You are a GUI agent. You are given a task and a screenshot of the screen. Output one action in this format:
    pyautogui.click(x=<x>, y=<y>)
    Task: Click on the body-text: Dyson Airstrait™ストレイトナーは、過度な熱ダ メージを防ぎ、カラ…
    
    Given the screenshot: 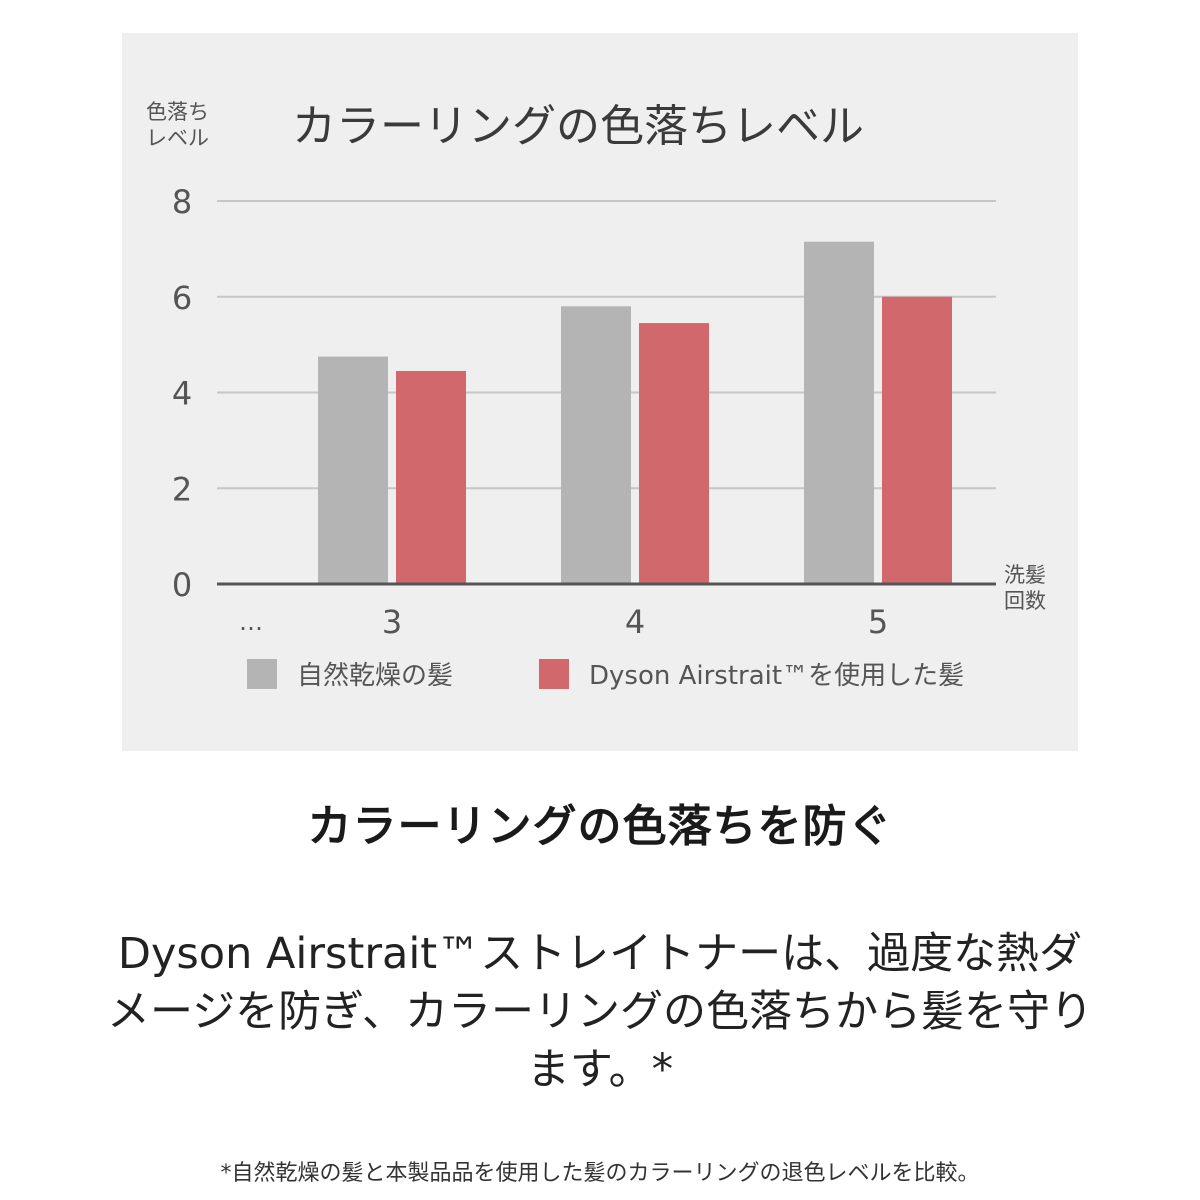 What is the action you would take?
    pyautogui.click(x=600, y=1012)
    